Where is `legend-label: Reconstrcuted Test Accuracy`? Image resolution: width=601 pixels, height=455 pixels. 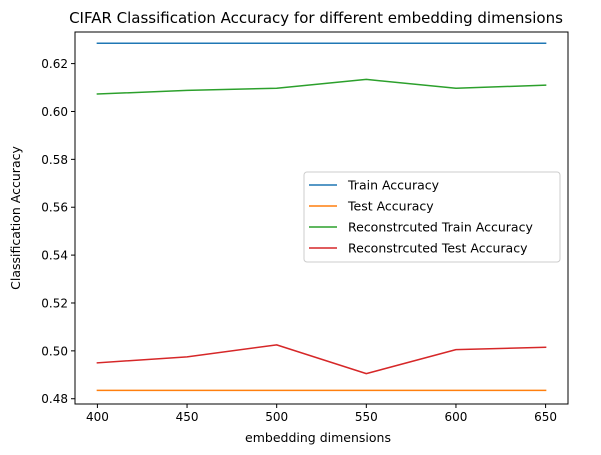
legend-label: Reconstrcuted Test Accuracy is located at coordinates (438, 248).